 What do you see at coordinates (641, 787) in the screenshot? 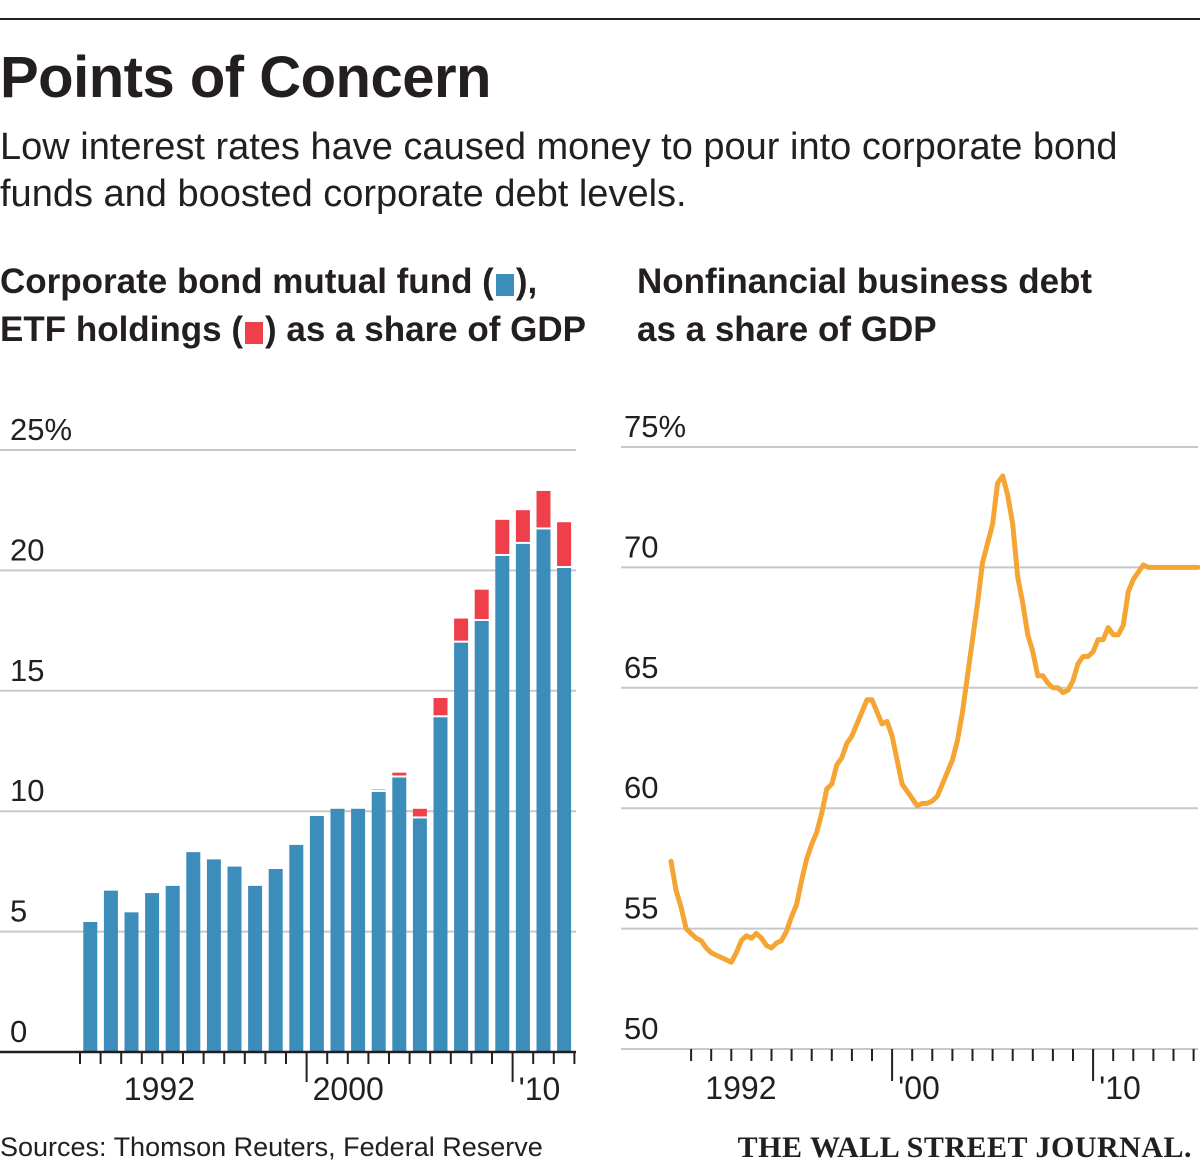
I see `line-y-tick-label: 60` at bounding box center [641, 787].